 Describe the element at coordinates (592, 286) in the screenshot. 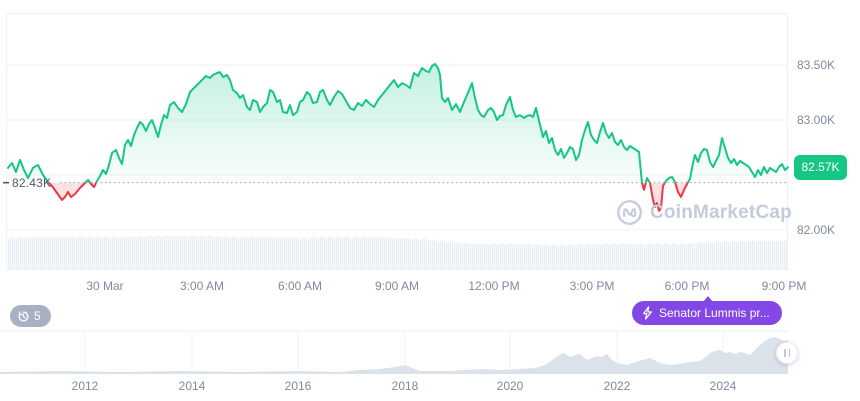

I see `x-axis-tick: 3:00 PM` at that location.